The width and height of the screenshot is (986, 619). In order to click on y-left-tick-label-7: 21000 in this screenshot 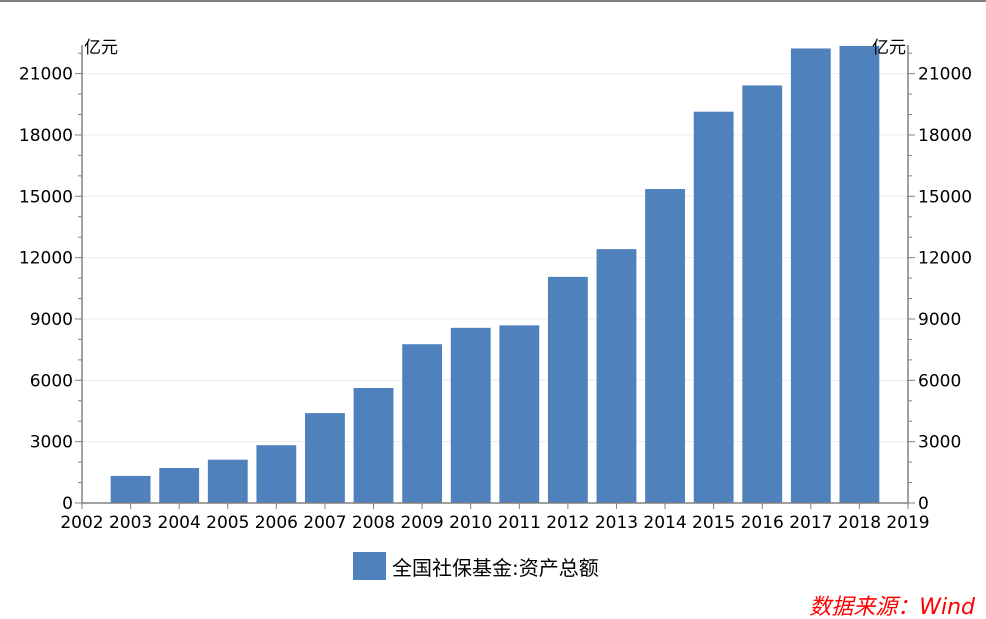, I will do `click(46, 75)`.